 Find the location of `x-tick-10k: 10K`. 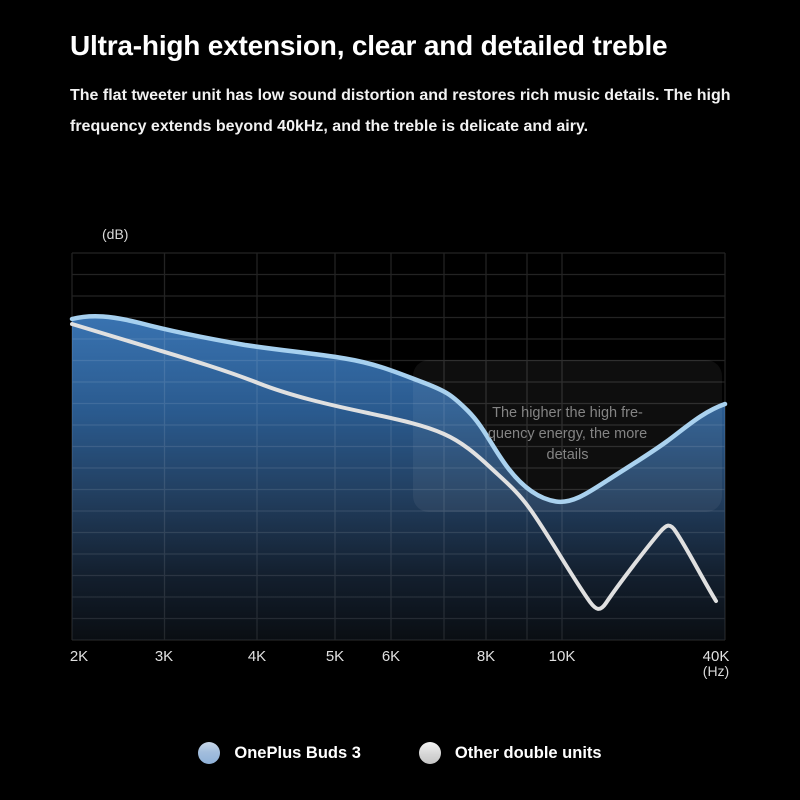

x-tick-10k: 10K is located at coordinates (562, 656).